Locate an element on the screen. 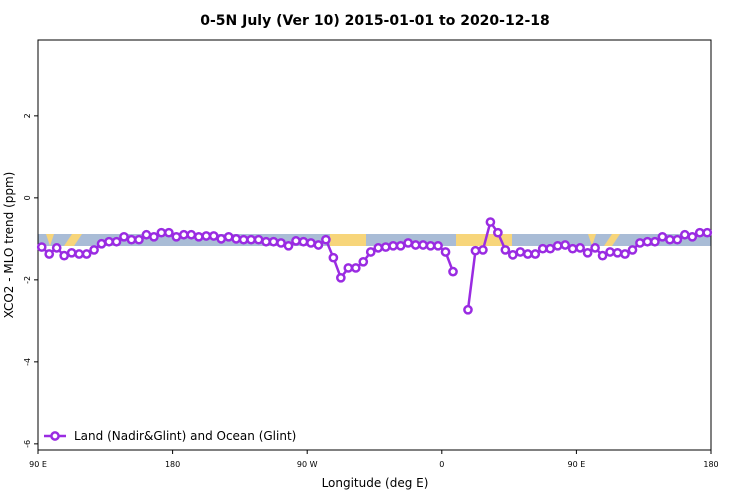 The image size is (750, 500). x-tick-label: 90 W is located at coordinates (307, 464).